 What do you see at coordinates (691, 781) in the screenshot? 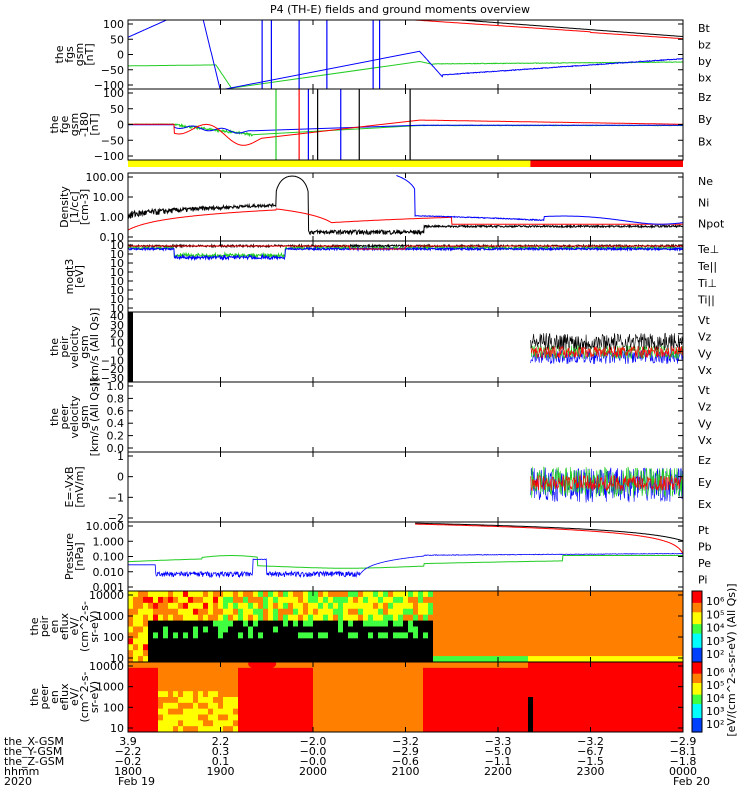
I see `x-axis-date: Feb 20` at bounding box center [691, 781].